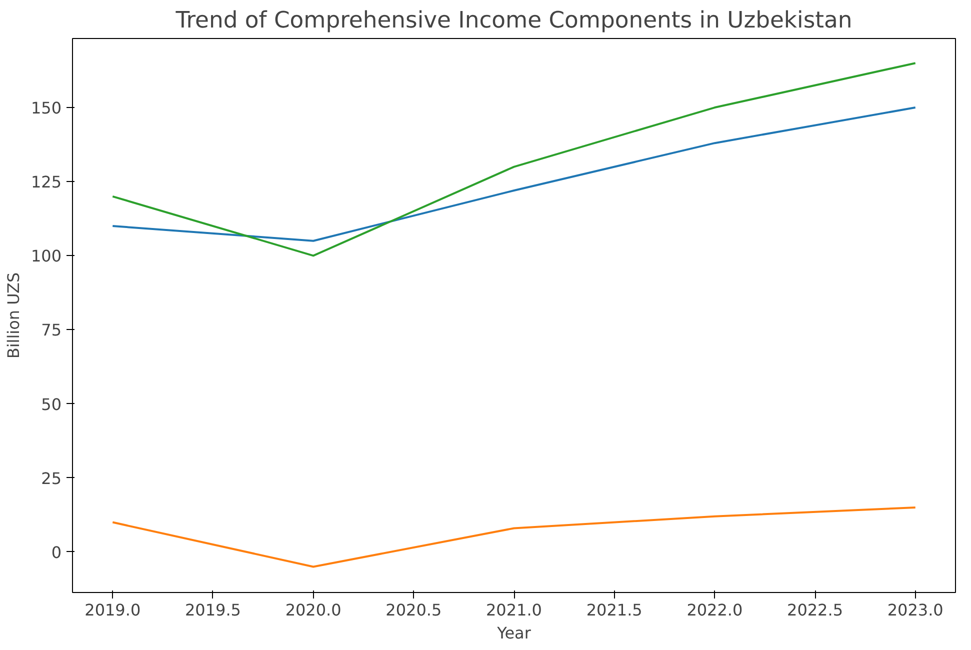  I want to click on y-tick-label: 75, so click(51, 330).